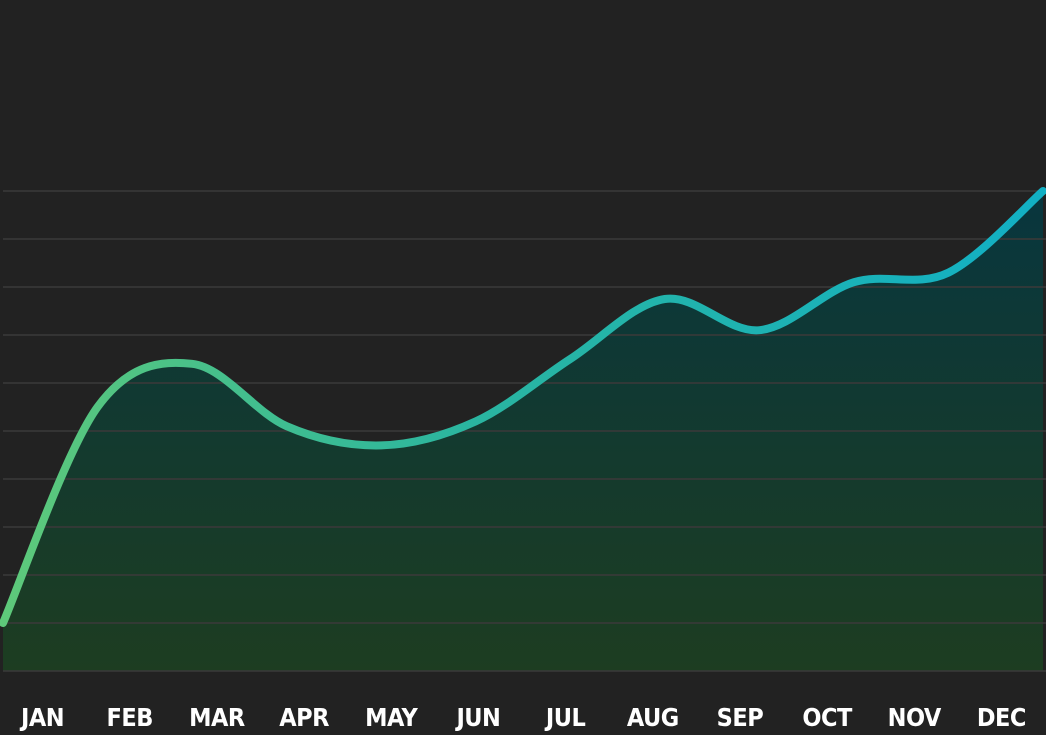  What do you see at coordinates (653, 717) in the screenshot?
I see `x-tick-label-aug: AUG` at bounding box center [653, 717].